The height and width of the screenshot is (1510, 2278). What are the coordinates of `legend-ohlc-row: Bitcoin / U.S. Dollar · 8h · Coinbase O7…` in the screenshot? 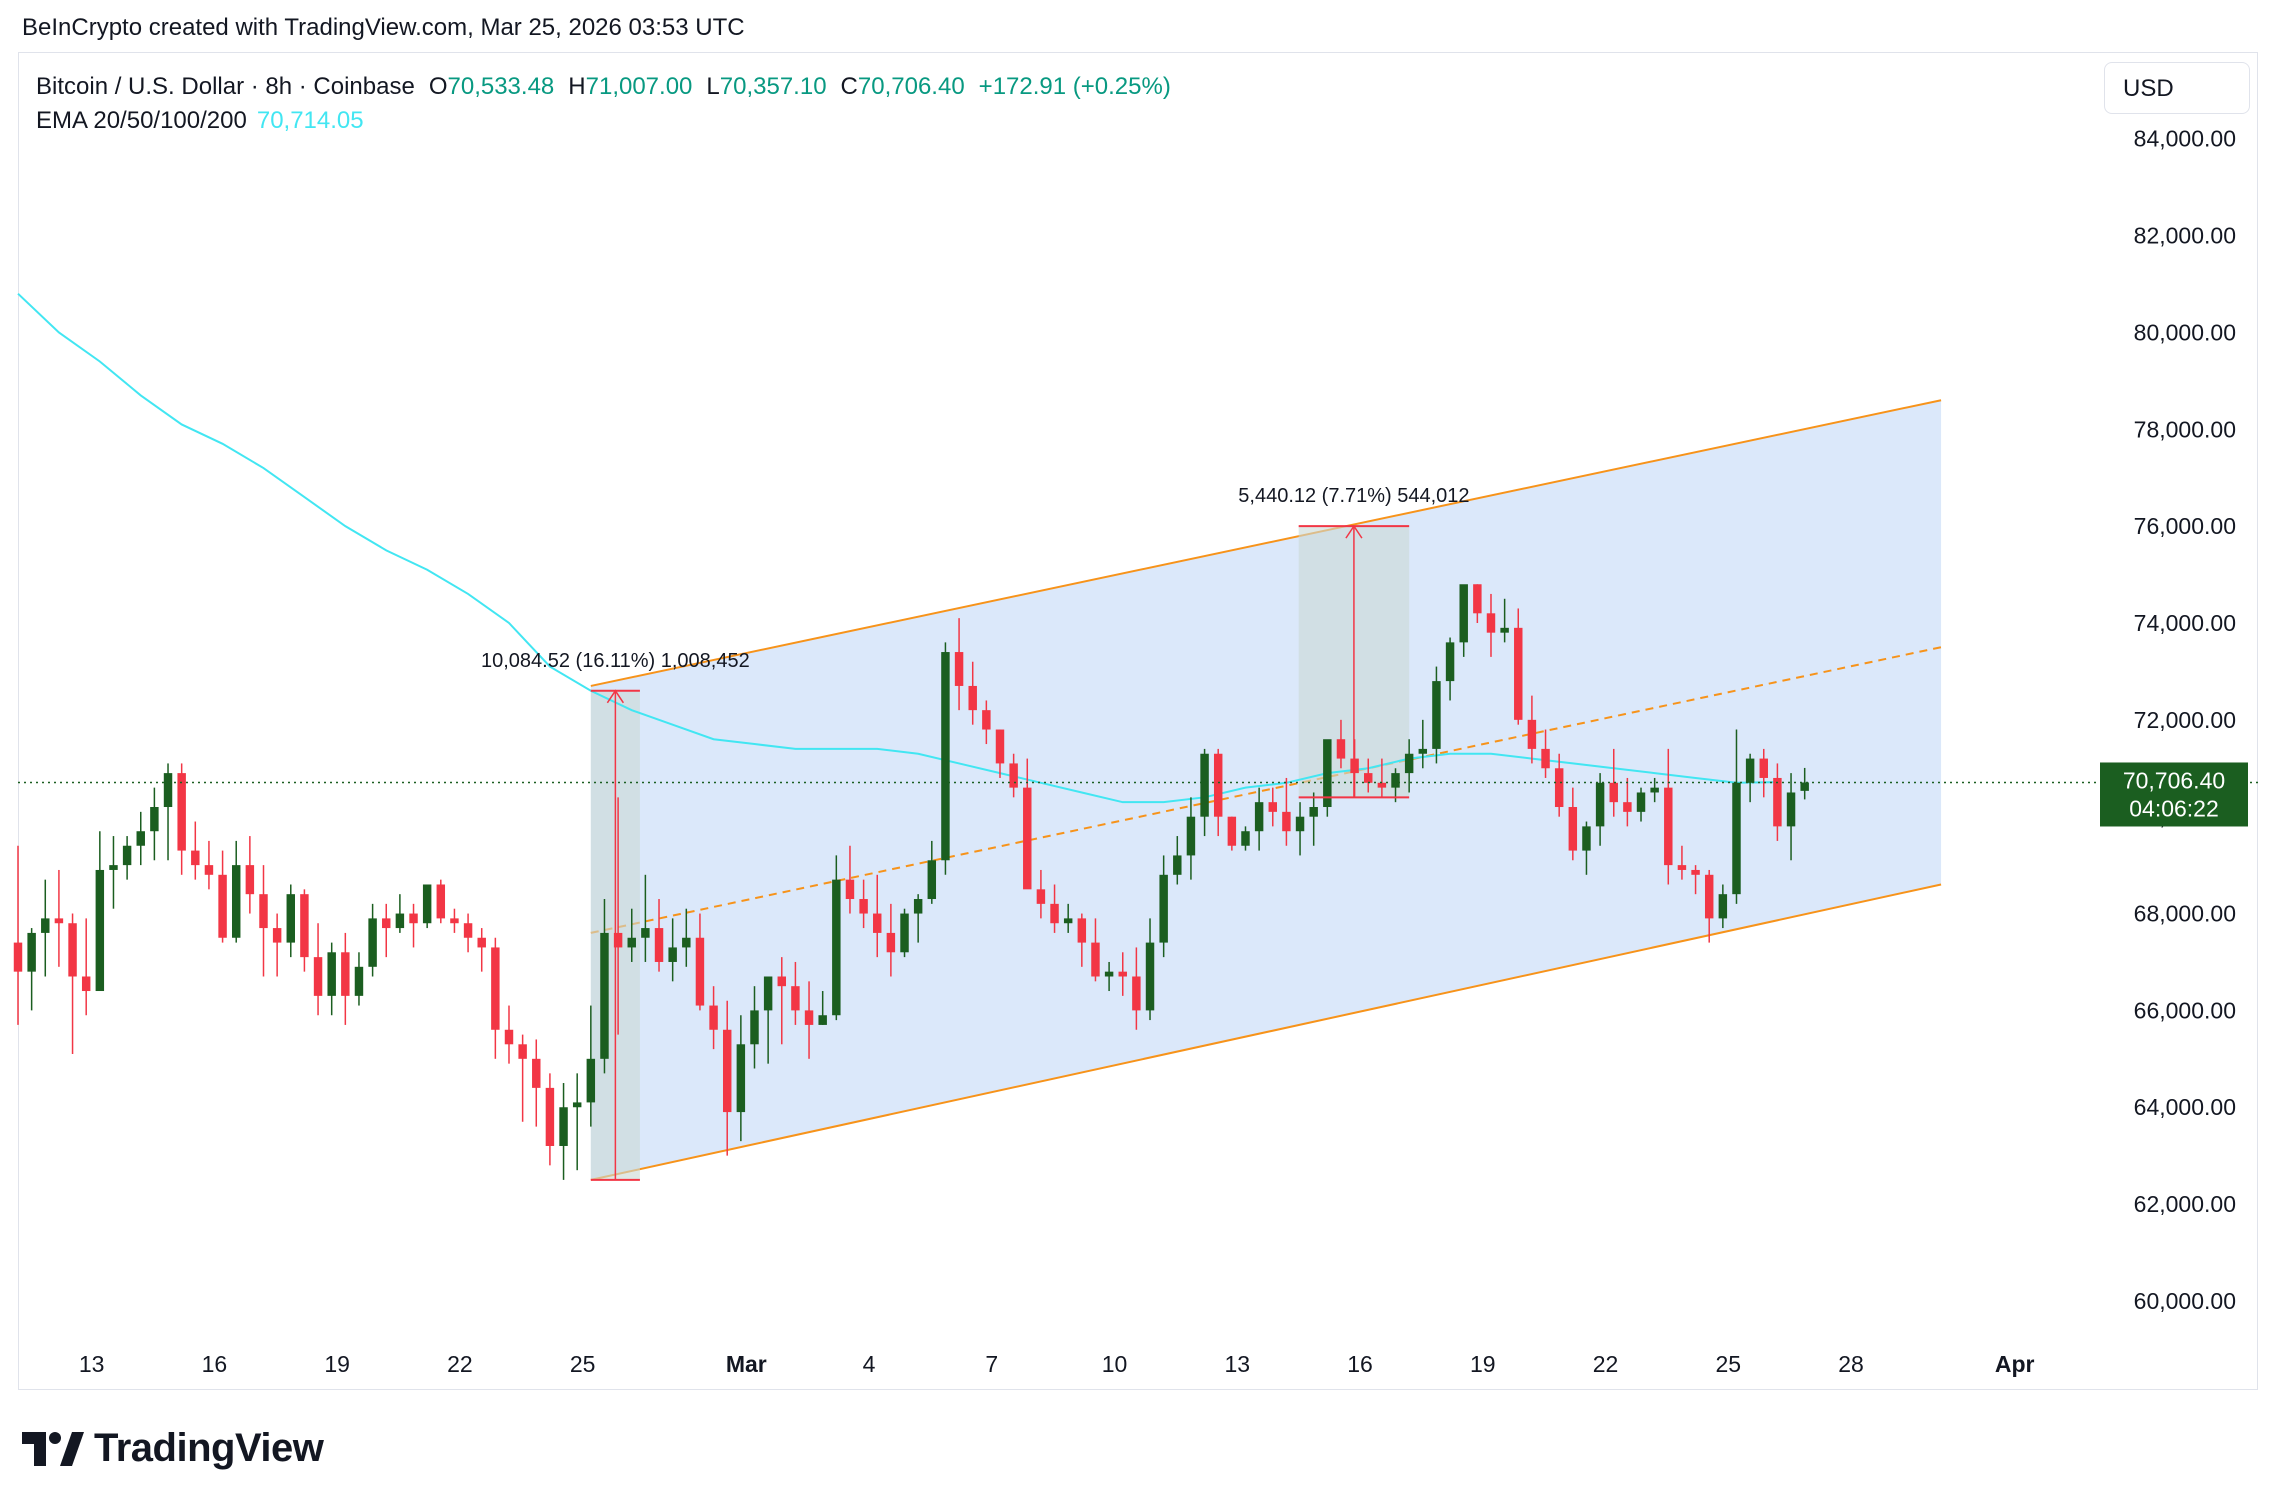 It's located at (603, 87).